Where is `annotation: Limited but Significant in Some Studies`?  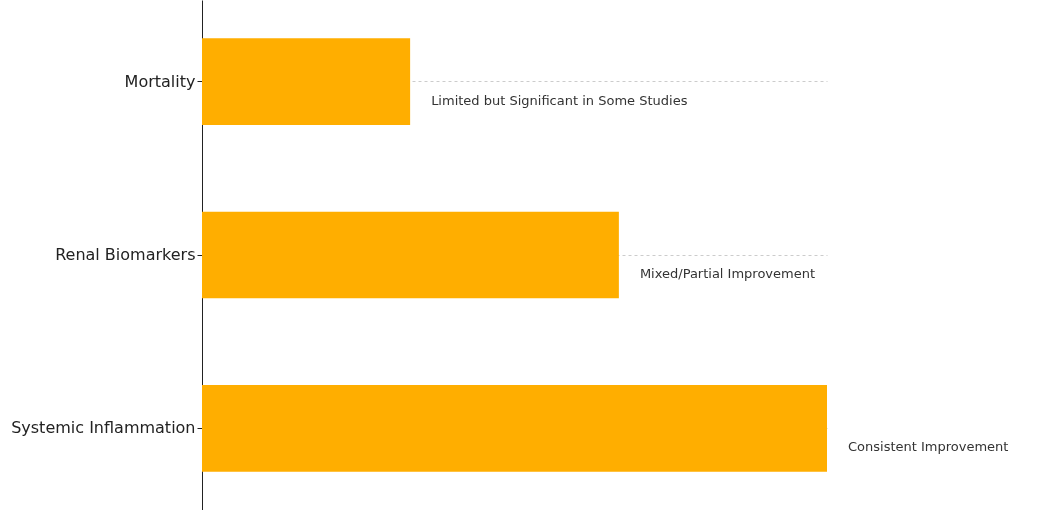
annotation: Limited but Significant in Some Studies is located at coordinates (559, 100).